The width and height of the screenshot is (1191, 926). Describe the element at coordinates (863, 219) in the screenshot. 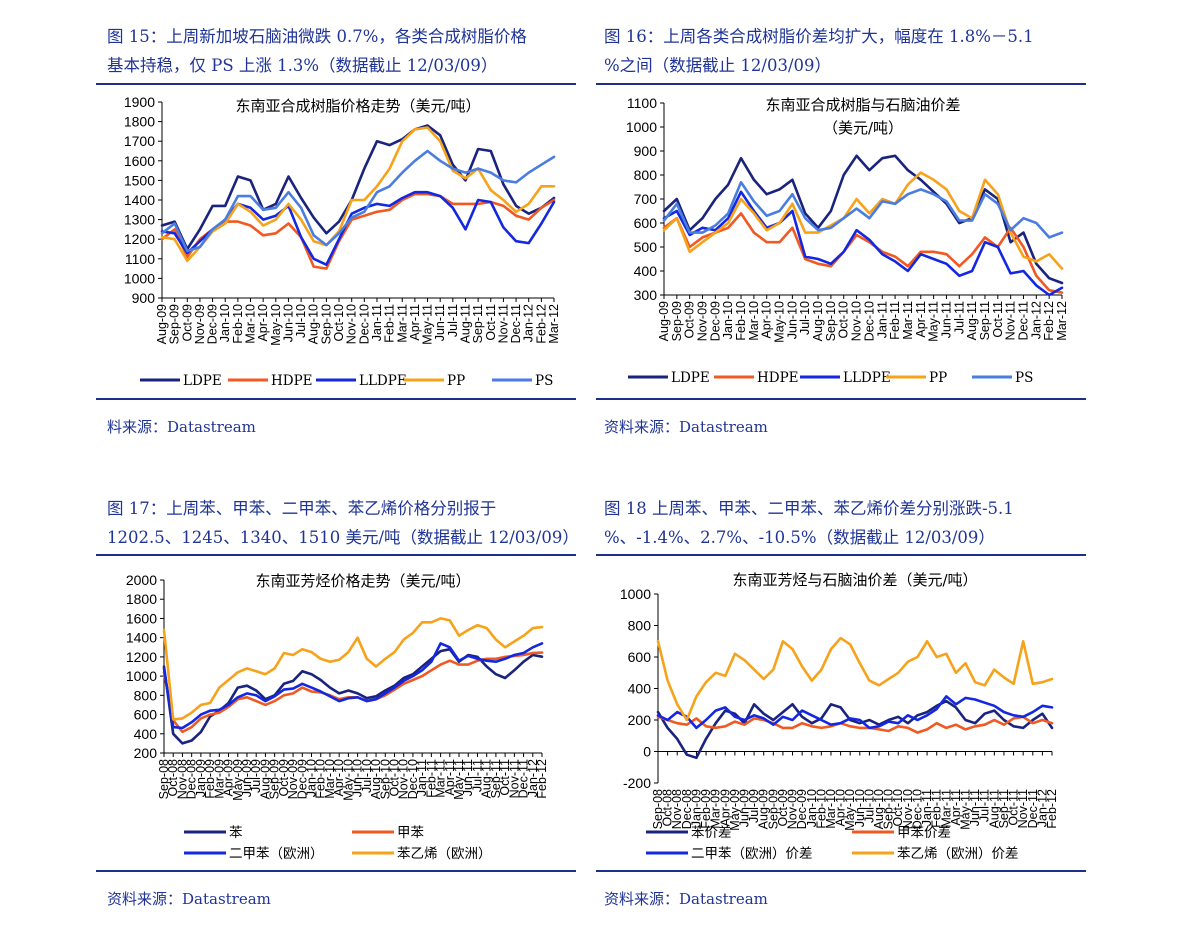

I see `series-line-ldpe` at that location.